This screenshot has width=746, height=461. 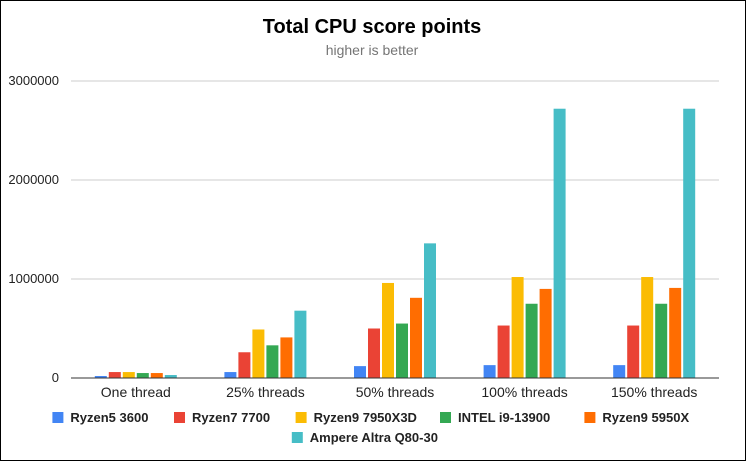 What do you see at coordinates (524, 392) in the screenshot?
I see `x-category-label: 100% threads` at bounding box center [524, 392].